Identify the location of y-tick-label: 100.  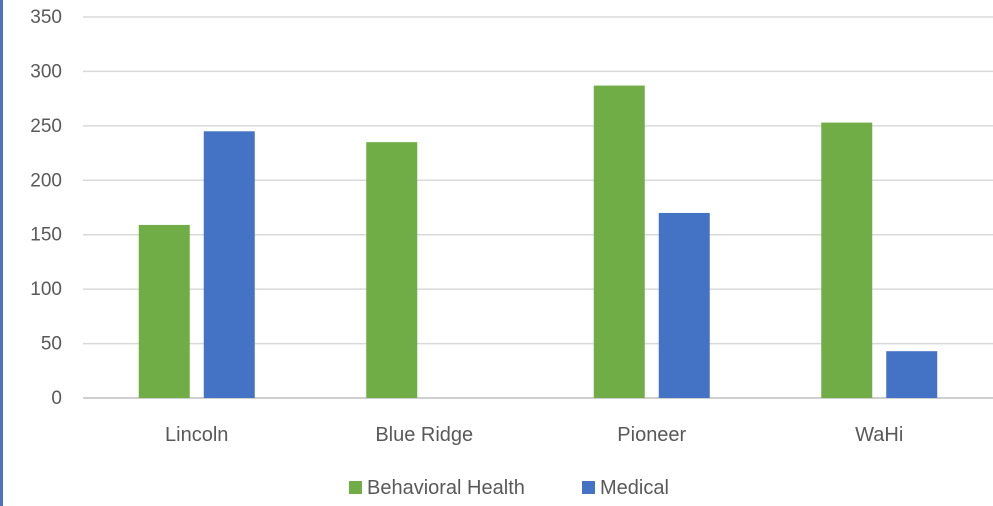
(46, 289).